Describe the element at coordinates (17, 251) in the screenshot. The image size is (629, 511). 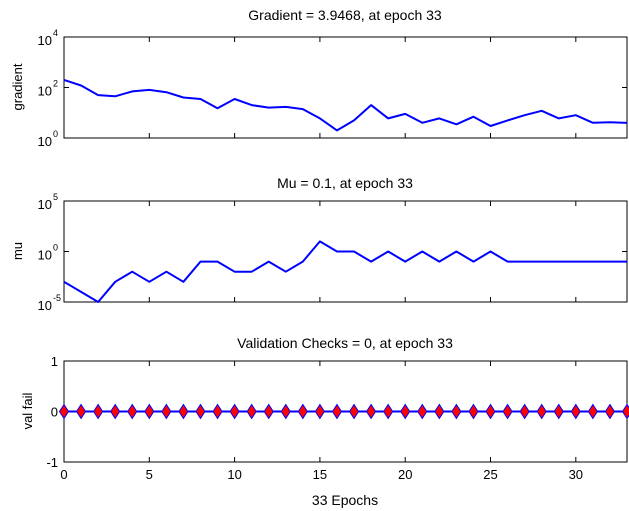
I see `mu-ylabel: mu` at that location.